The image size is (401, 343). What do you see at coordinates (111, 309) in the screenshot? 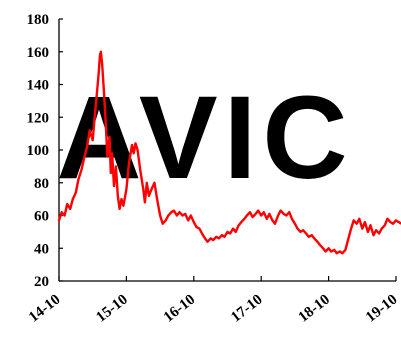
I see `x-tick-label: 15-10` at bounding box center [111, 309].